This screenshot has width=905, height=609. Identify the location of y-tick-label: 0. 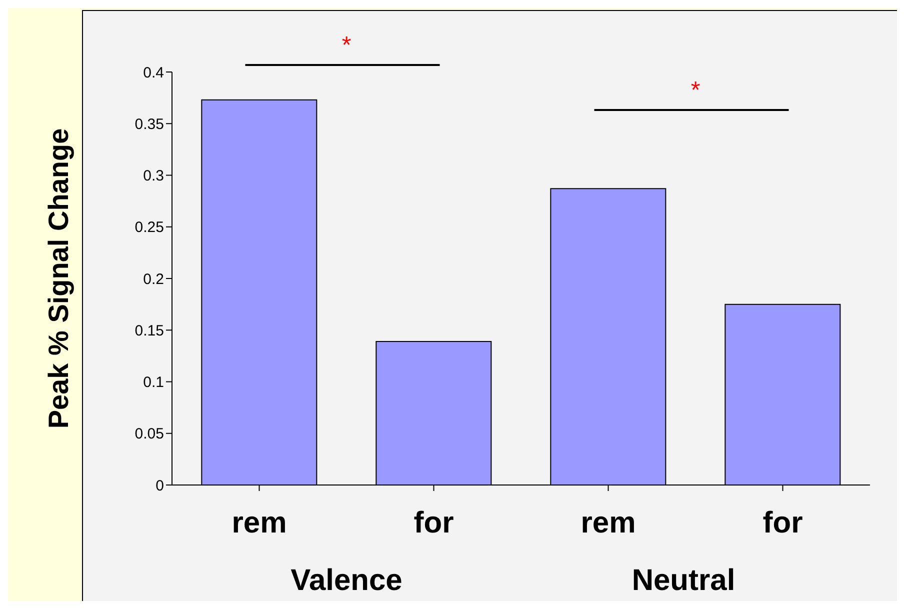
(160, 485).